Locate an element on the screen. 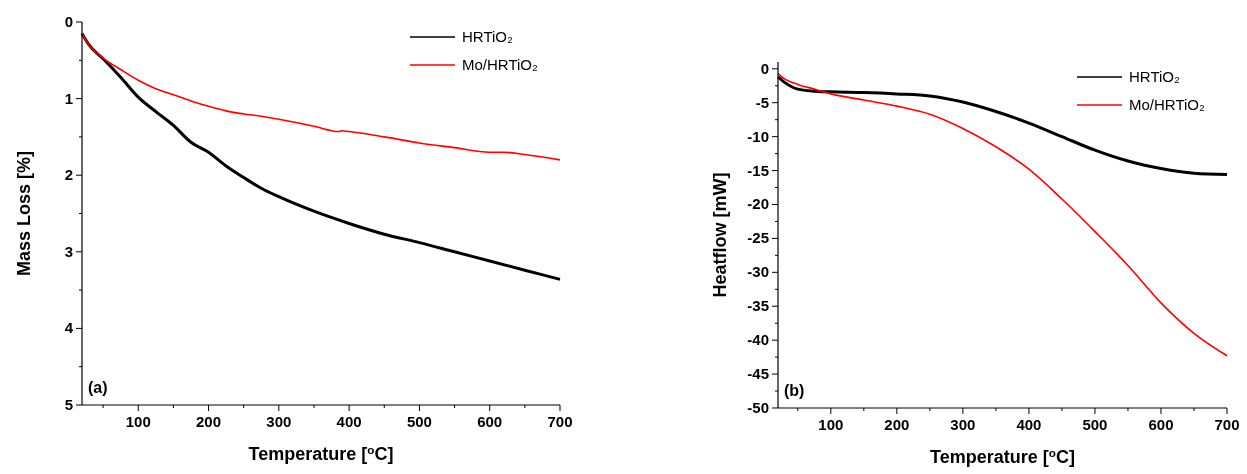 This screenshot has height=474, width=1247. y-tick-label: 3 is located at coordinates (68, 251).